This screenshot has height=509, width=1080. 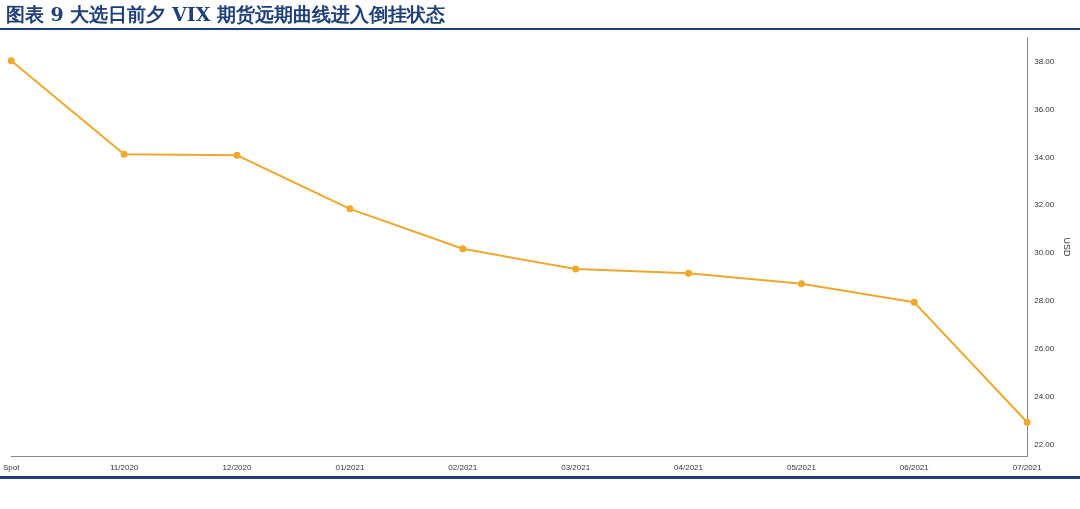 I want to click on x-tick-label: 07/2021, so click(x=1027, y=468).